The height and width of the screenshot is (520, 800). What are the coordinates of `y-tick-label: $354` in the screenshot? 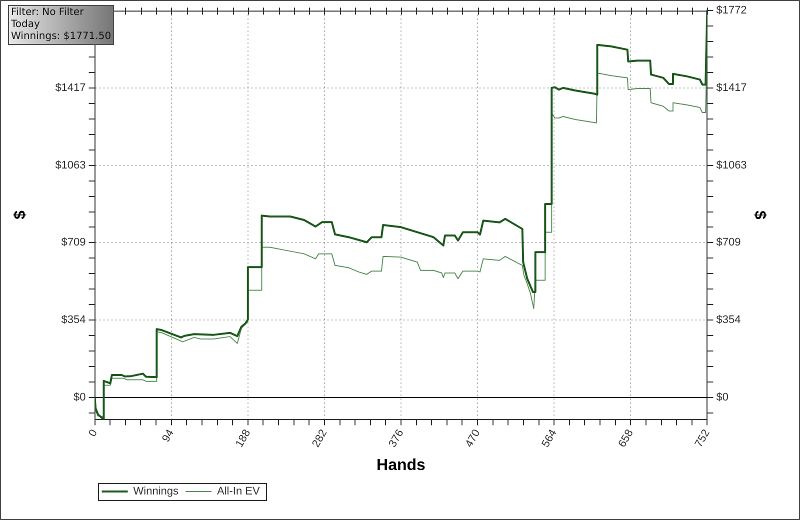 It's located at (73, 320).